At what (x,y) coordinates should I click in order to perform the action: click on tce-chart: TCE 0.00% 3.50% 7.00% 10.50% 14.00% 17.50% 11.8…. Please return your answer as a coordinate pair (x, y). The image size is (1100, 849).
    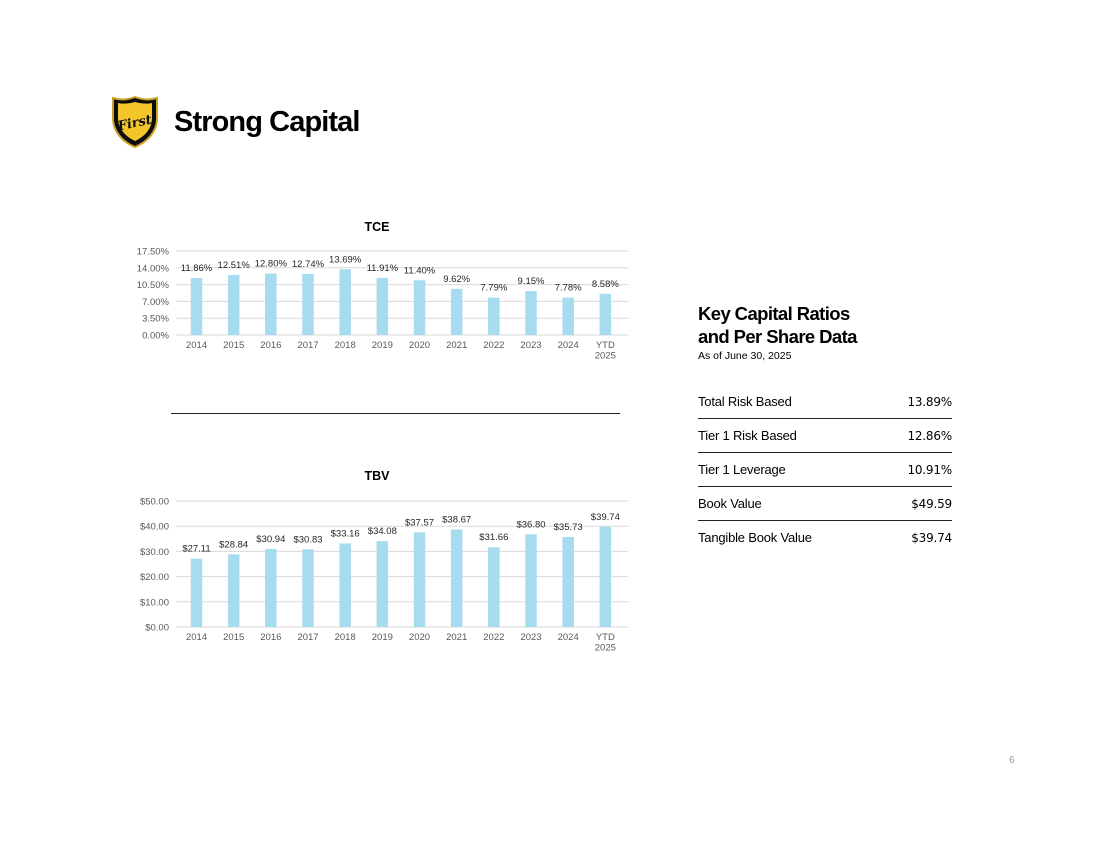
    Looking at the image, I should click on (380, 290).